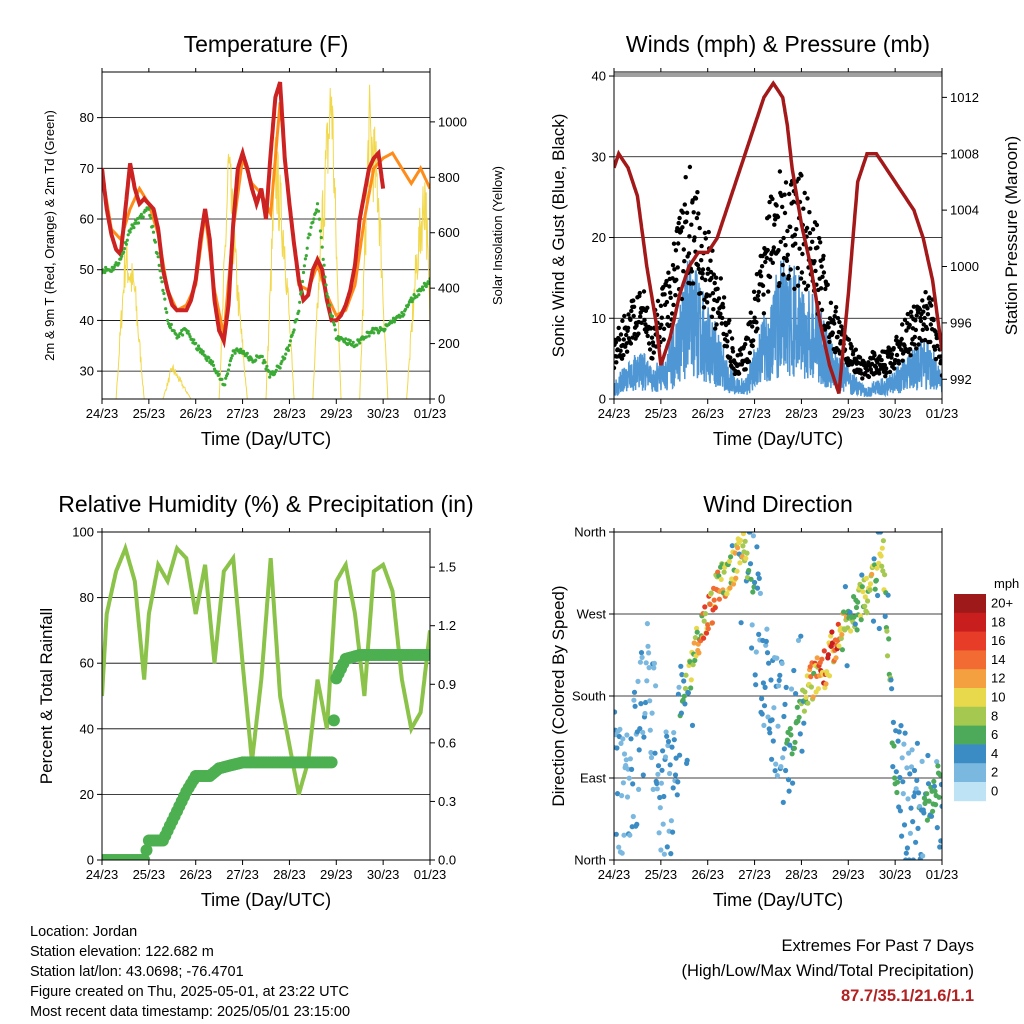 The image size is (1024, 1024). I want to click on location-text: Location: Jordan, so click(84, 932).